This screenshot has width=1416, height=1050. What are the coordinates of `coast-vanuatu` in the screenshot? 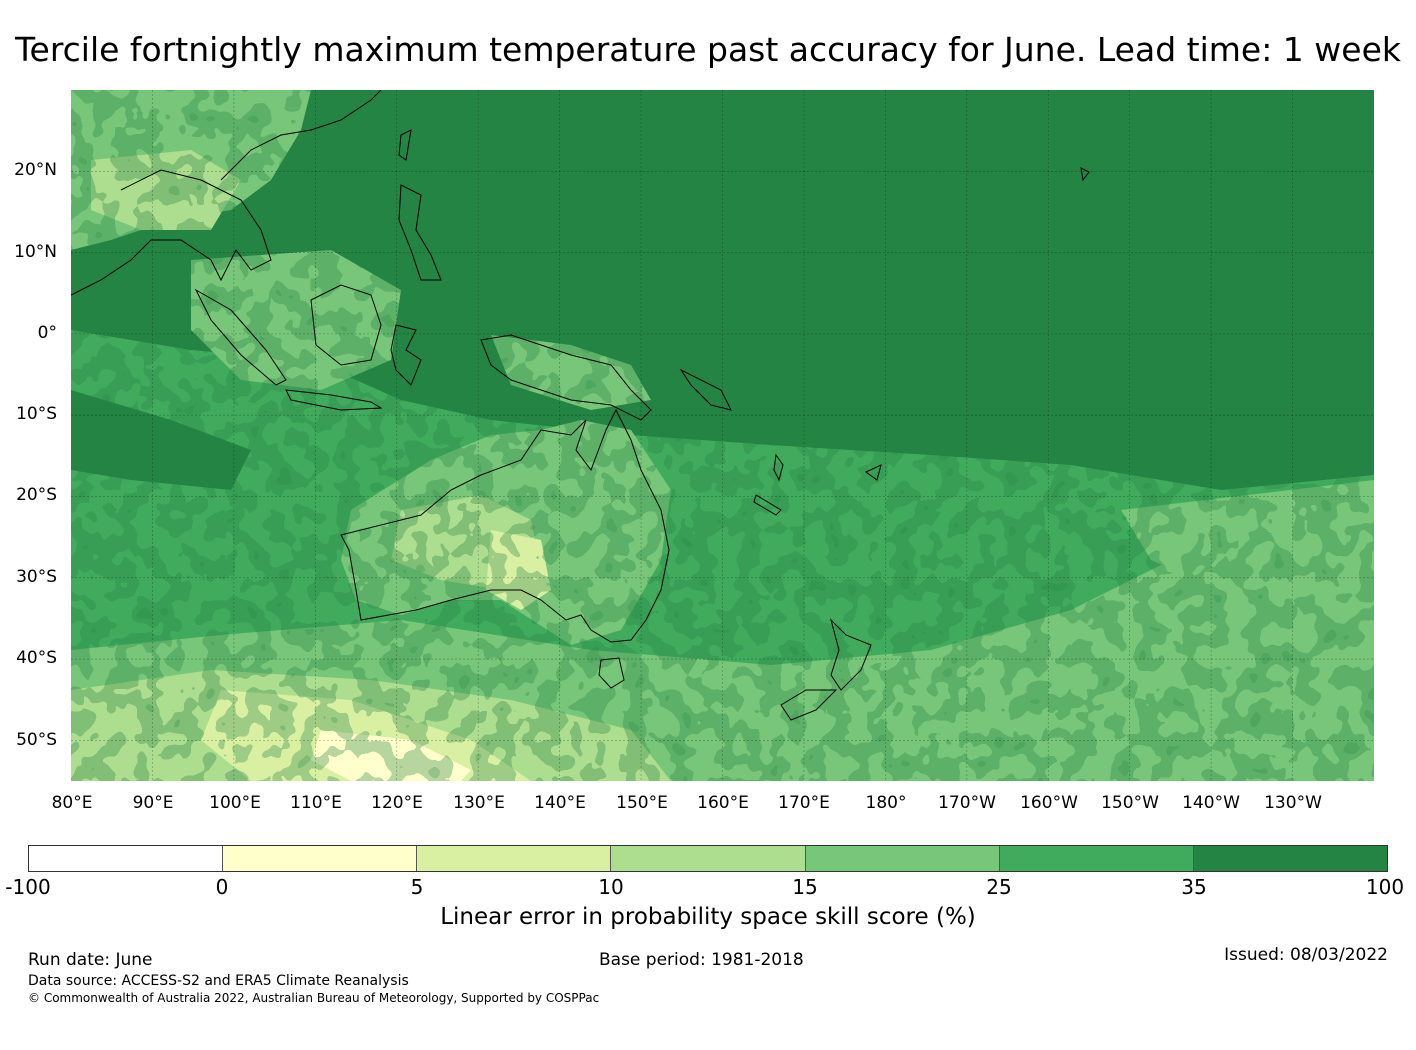 It's located at (778, 467).